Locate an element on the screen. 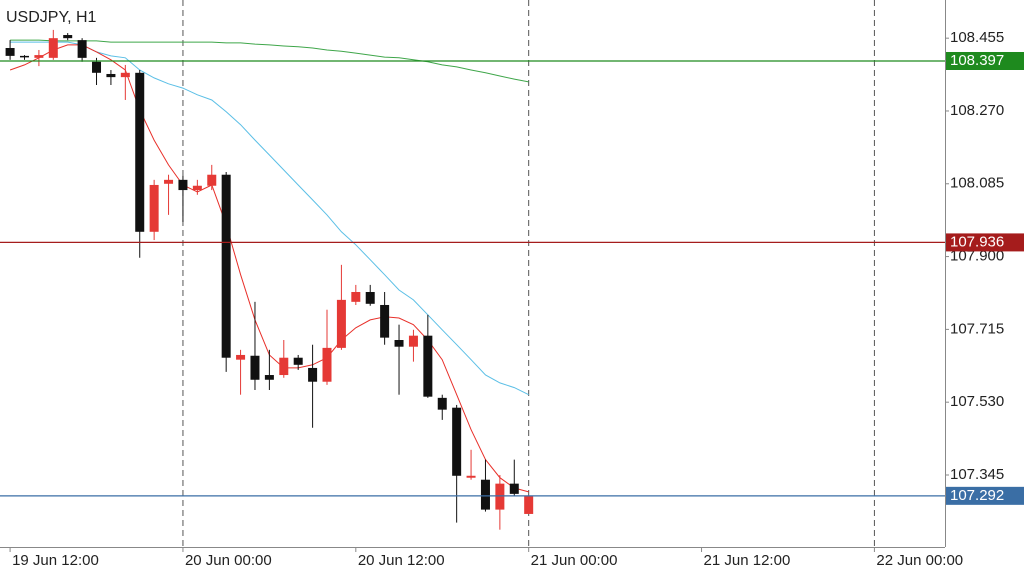 The height and width of the screenshot is (577, 1024). x-tick-label: 20 Jun 12:00 is located at coordinates (401, 560).